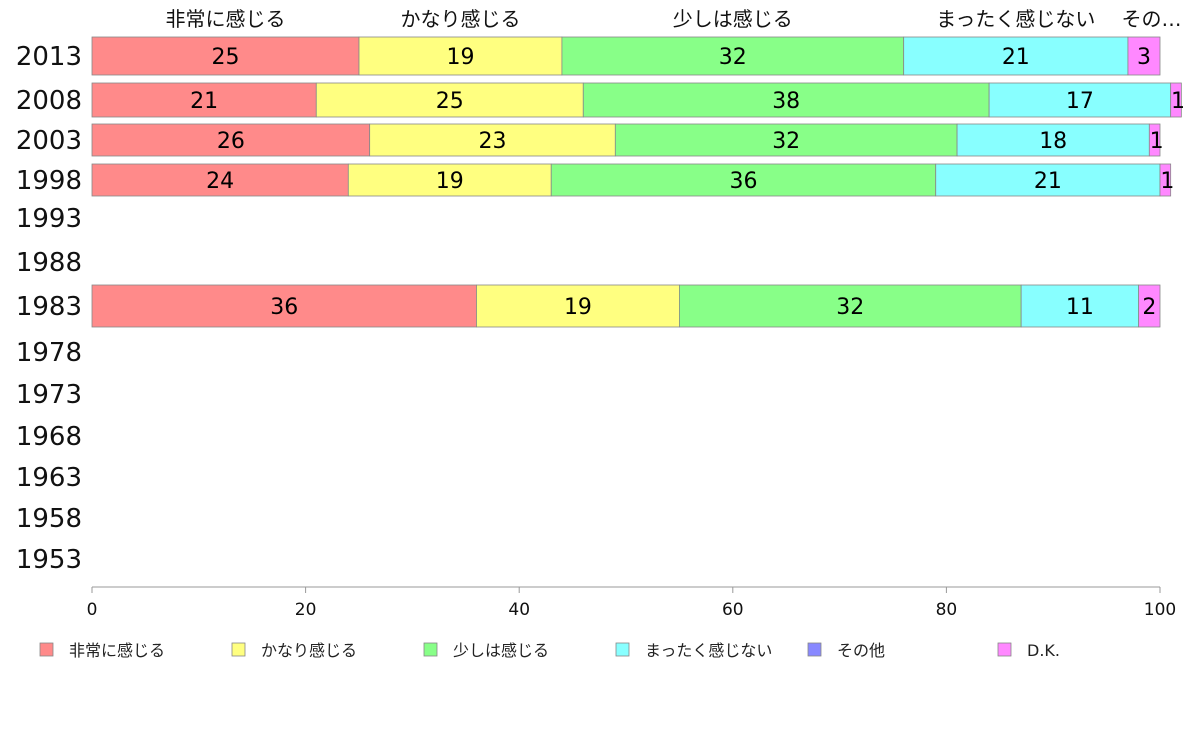 The image size is (1188, 736). Describe the element at coordinates (309, 650) in the screenshot. I see `legend-label-1: かなり感じる` at that location.